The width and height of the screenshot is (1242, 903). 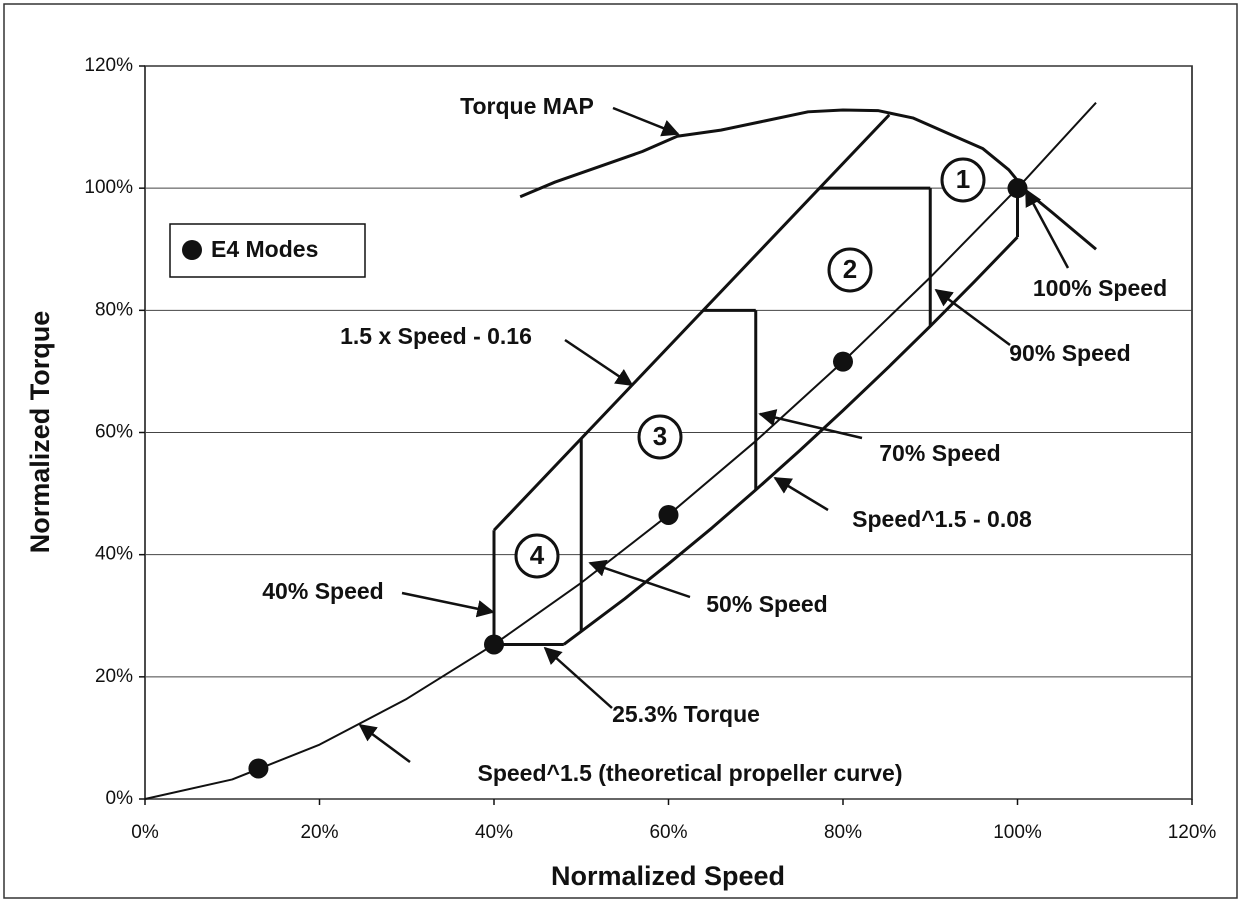 I want to click on x-tick-label: 80%, so click(x=843, y=832).